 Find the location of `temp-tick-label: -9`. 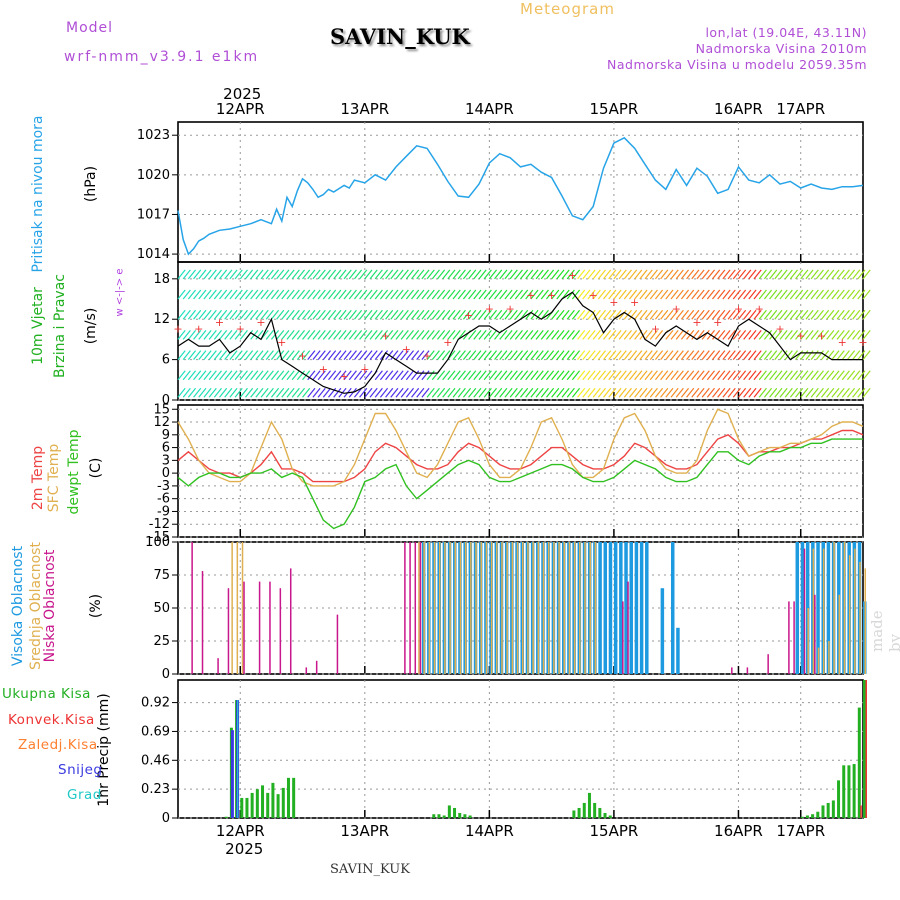

temp-tick-label: -9 is located at coordinates (163, 511).